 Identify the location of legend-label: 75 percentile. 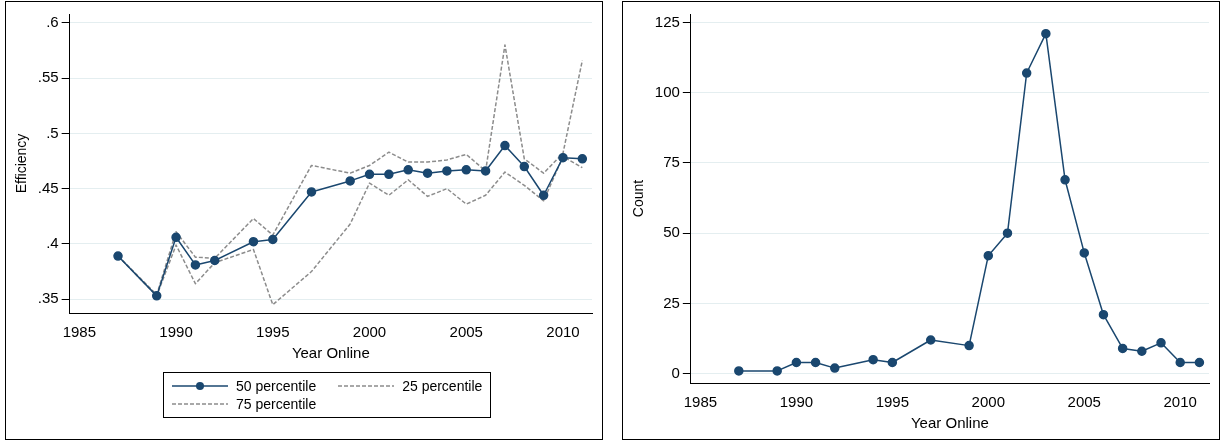
(276, 404).